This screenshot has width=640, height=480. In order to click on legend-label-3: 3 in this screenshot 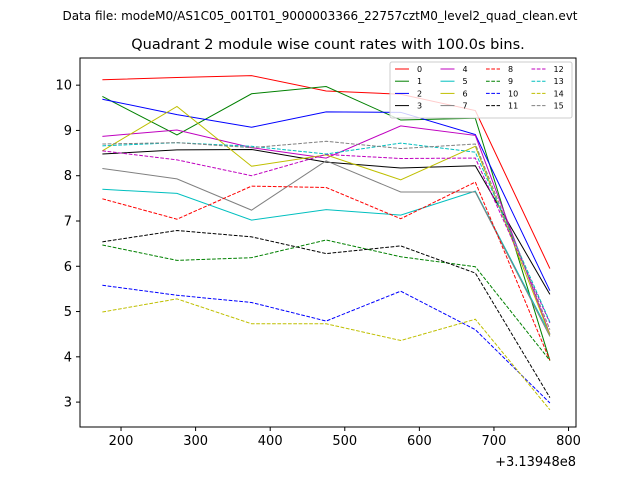, I will do `click(419, 106)`.